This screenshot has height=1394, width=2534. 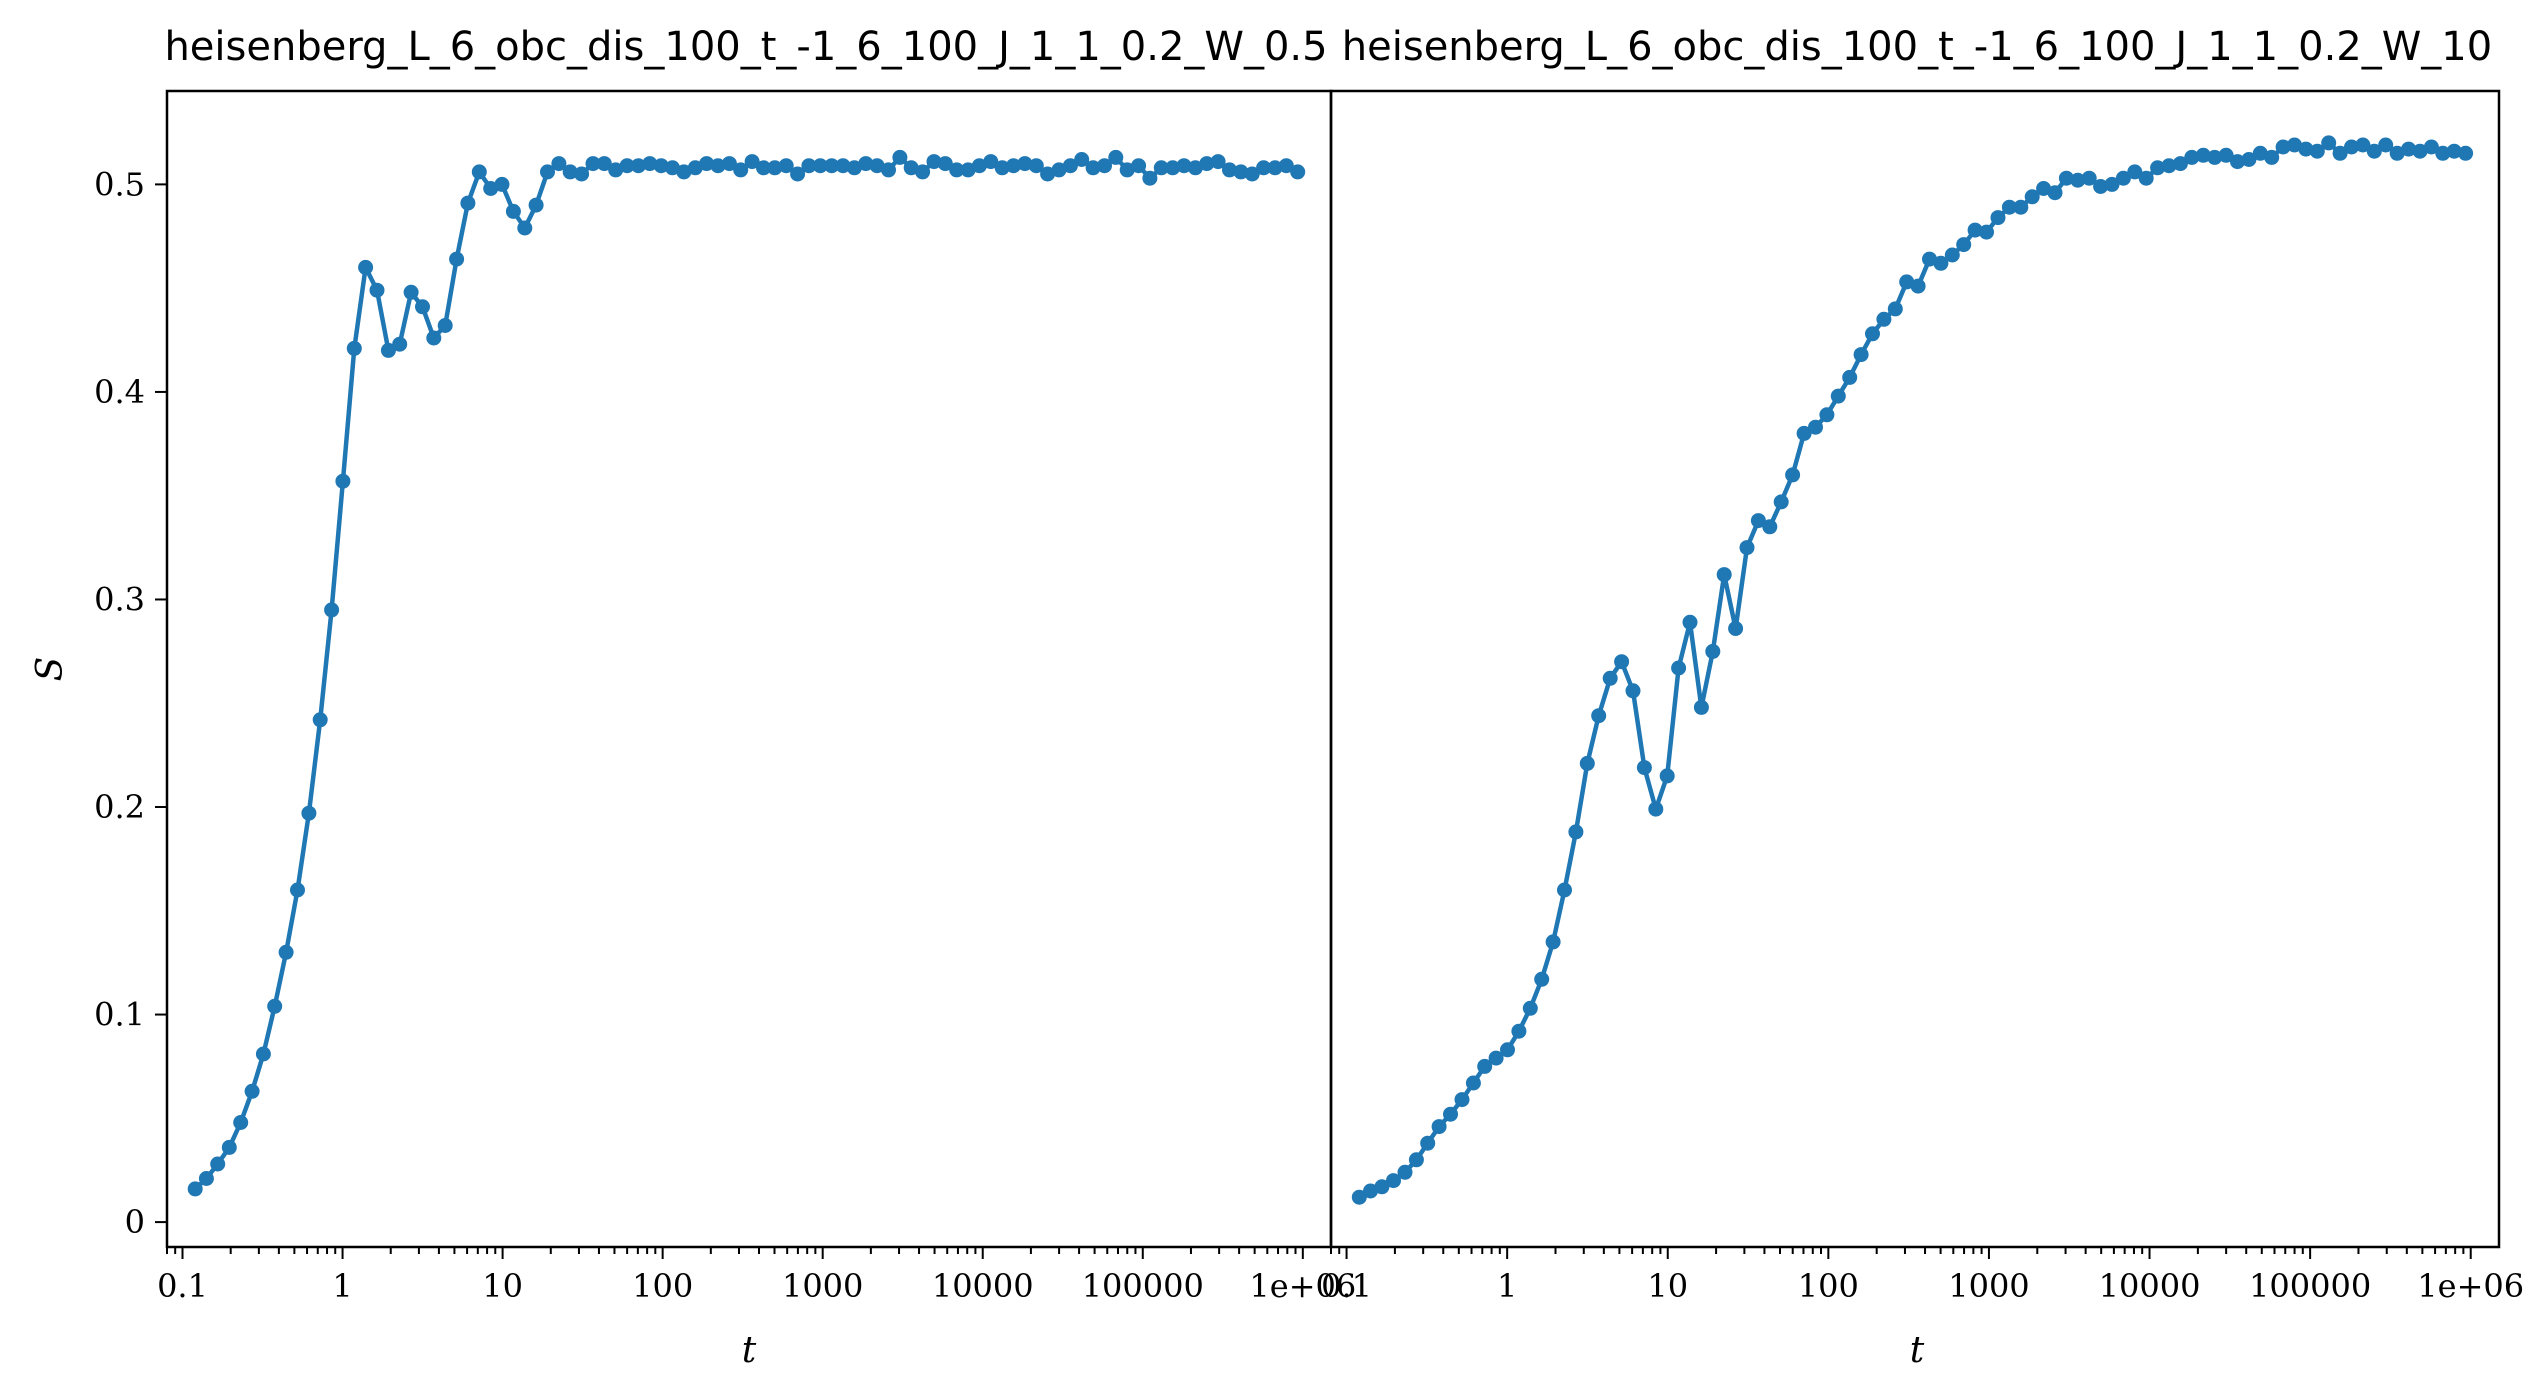 I want to click on left-y-axis-label: S, so click(x=50, y=669).